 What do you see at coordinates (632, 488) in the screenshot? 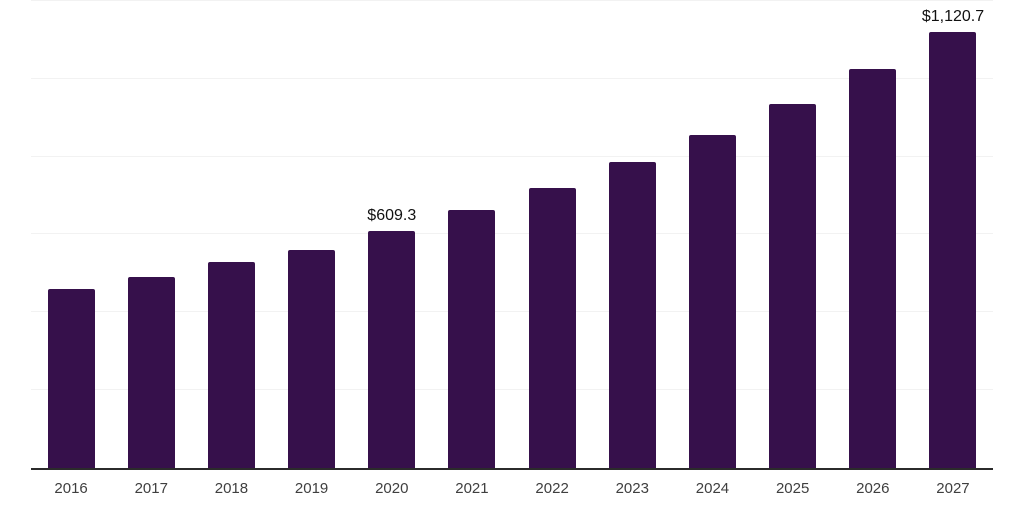
I see `x-tick-2023: 2023` at bounding box center [632, 488].